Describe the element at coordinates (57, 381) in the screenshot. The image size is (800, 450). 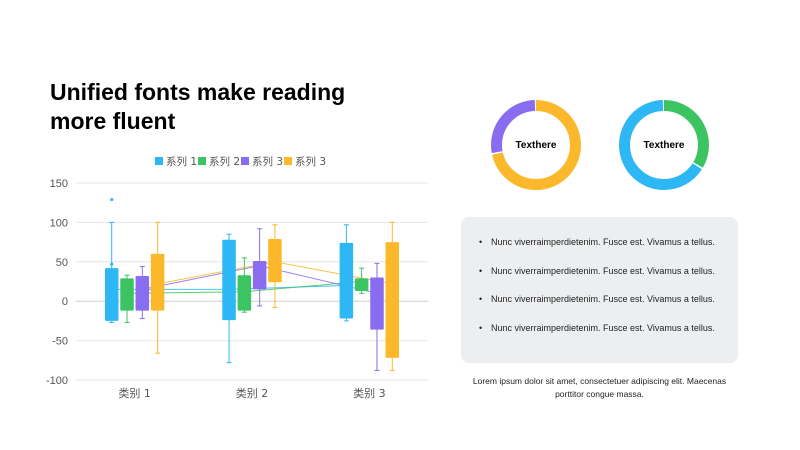
I see `y-tick-label: -100` at that location.